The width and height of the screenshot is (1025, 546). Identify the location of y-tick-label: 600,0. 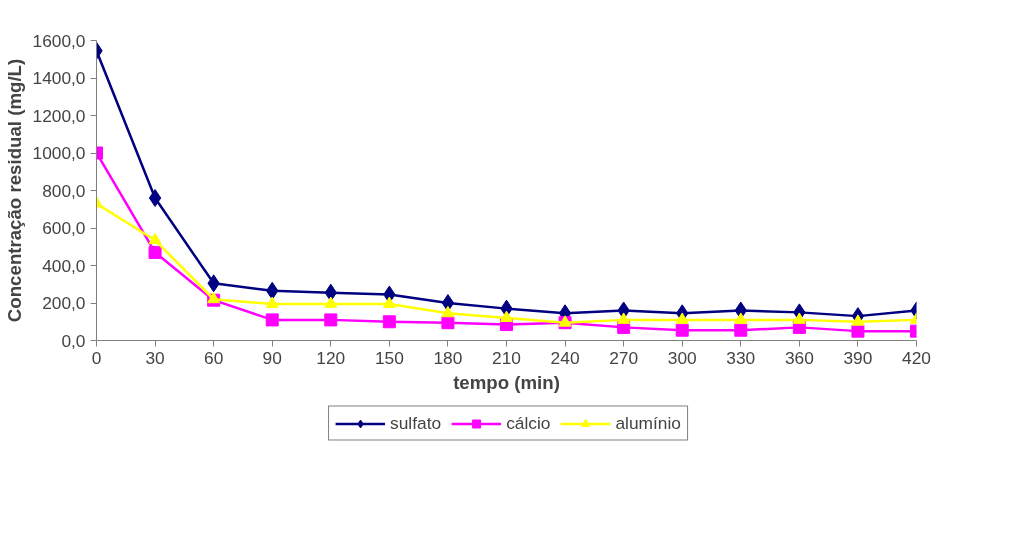
(64, 228).